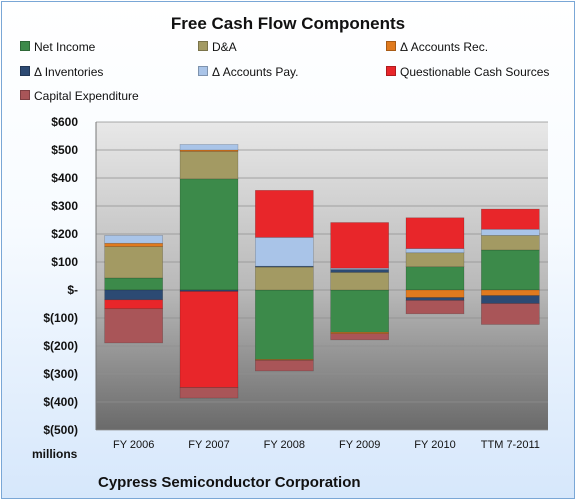 The image size is (578, 504). Describe the element at coordinates (255, 72) in the screenshot. I see `legend-label: Δ Accounts Pay.` at that location.